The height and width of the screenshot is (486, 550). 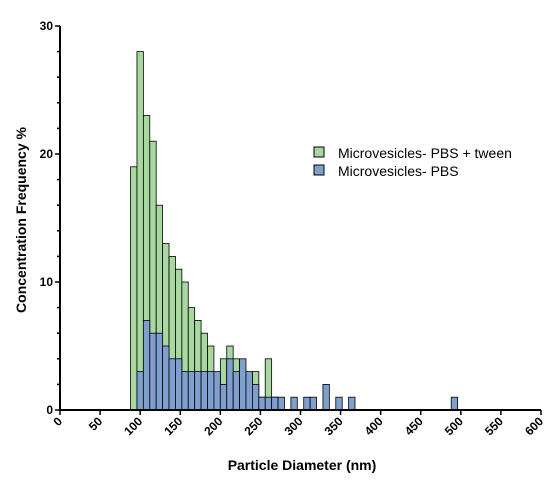 I want to click on x-axis-title: Particle Diameter (nm), so click(x=302, y=465).